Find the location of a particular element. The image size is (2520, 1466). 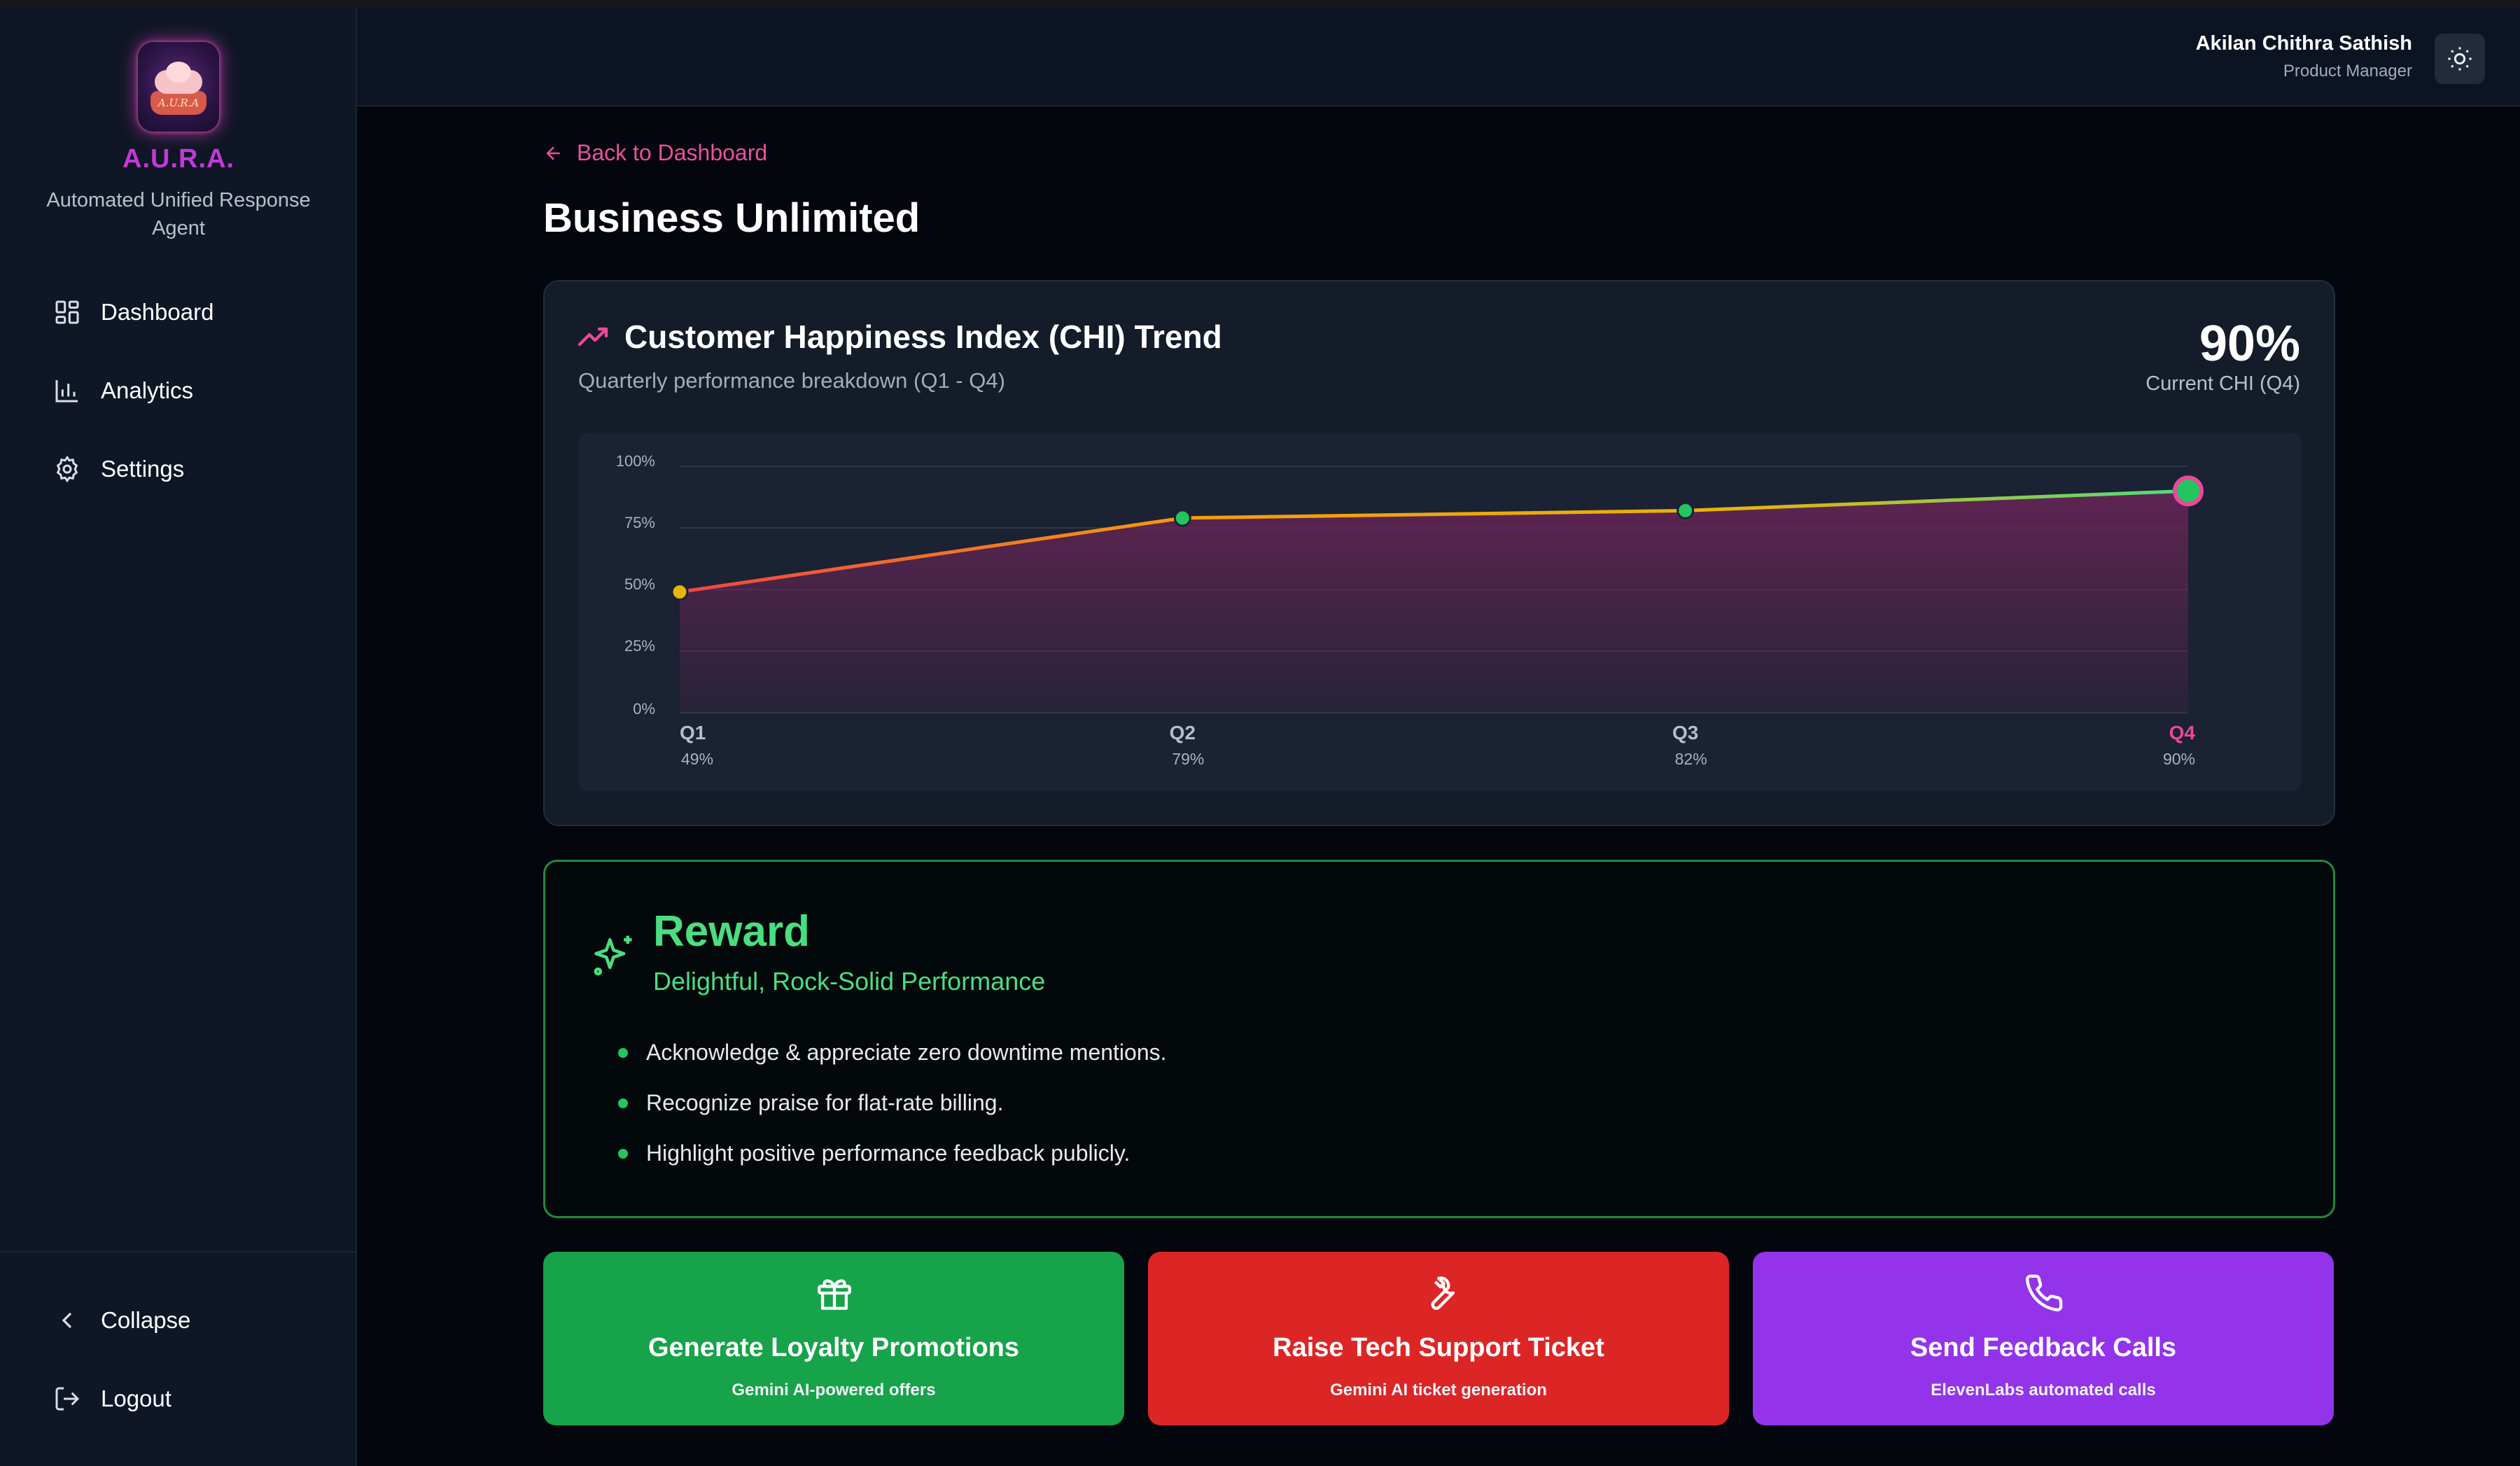

theme-toggle-button is located at coordinates (2460, 59).